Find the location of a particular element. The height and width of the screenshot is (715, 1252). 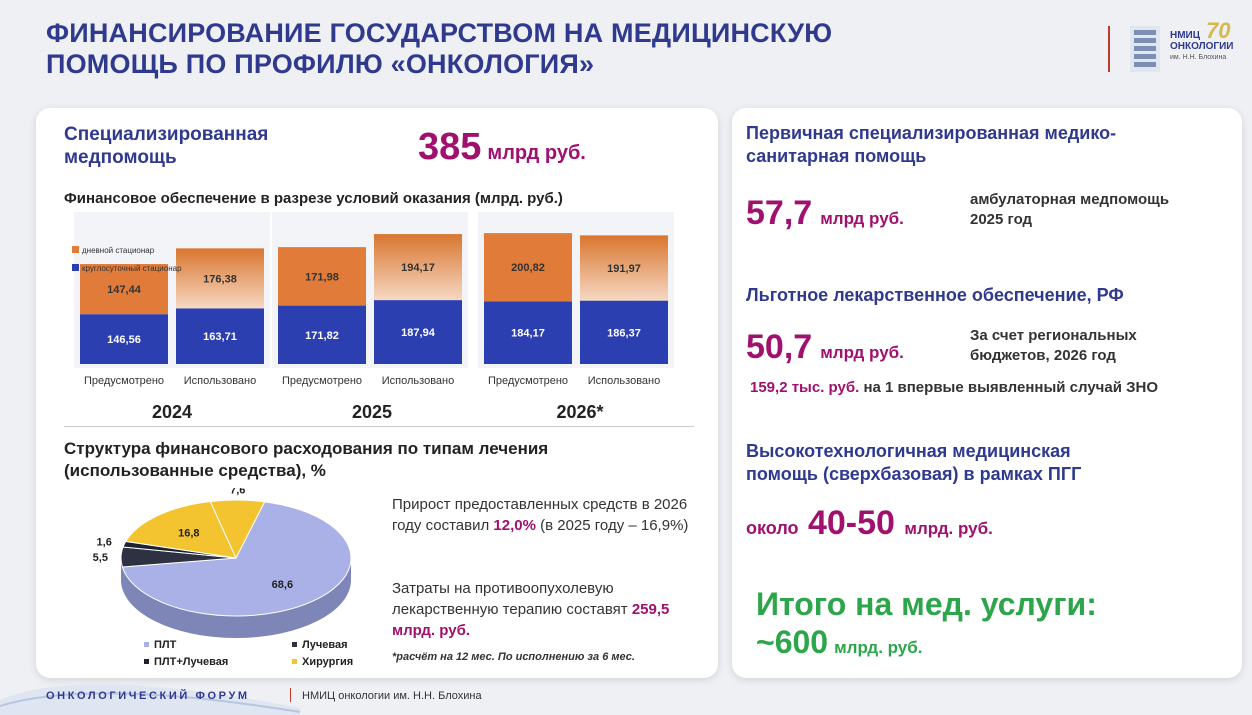

footer-forum: ОНКОЛОГИЧЕСКИЙ ФОРУМ is located at coordinates (148, 696).